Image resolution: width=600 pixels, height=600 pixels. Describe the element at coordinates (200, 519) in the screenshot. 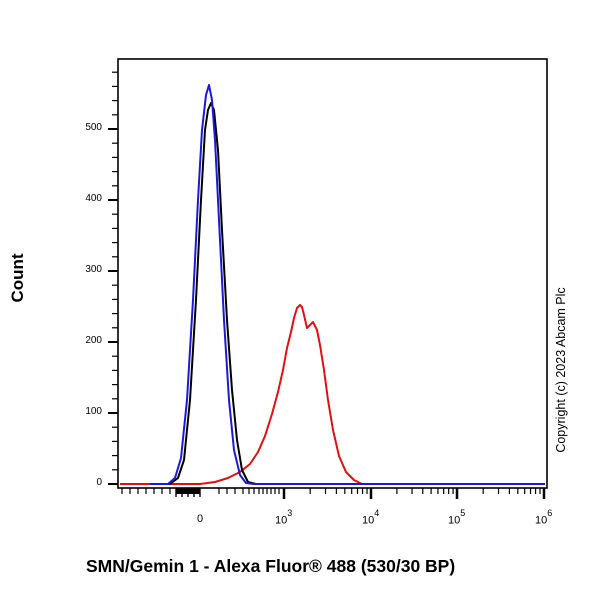

I see `x-tick-label: 0` at that location.